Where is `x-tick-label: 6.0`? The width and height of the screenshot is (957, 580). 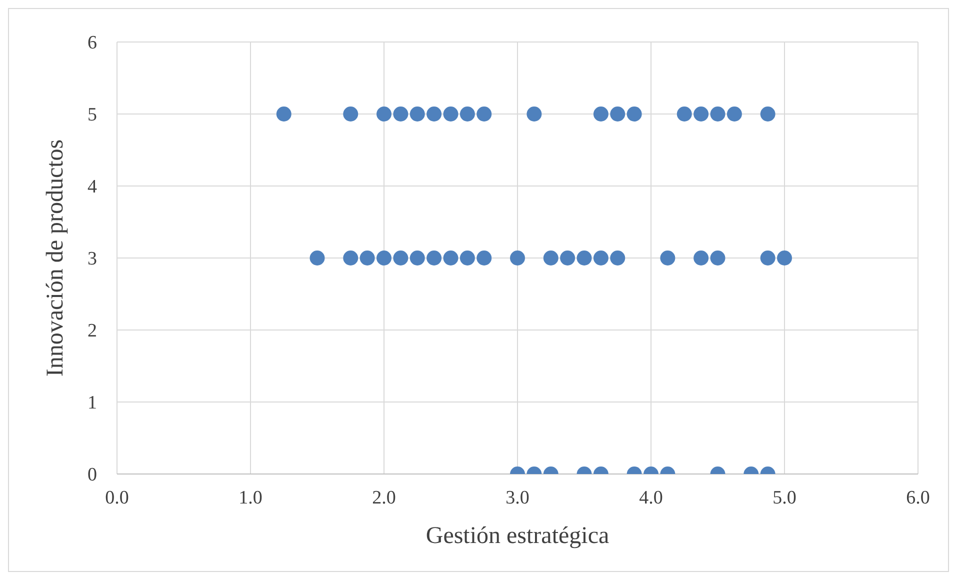
x-tick-label: 6.0 is located at coordinates (918, 497).